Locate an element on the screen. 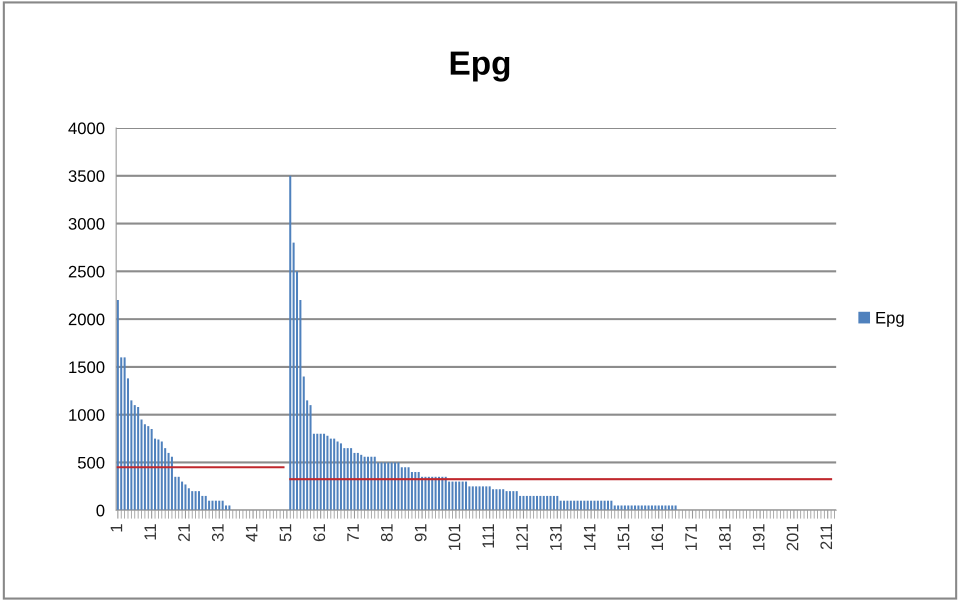 The height and width of the screenshot is (601, 960). x-tick-label: 41 is located at coordinates (252, 533).